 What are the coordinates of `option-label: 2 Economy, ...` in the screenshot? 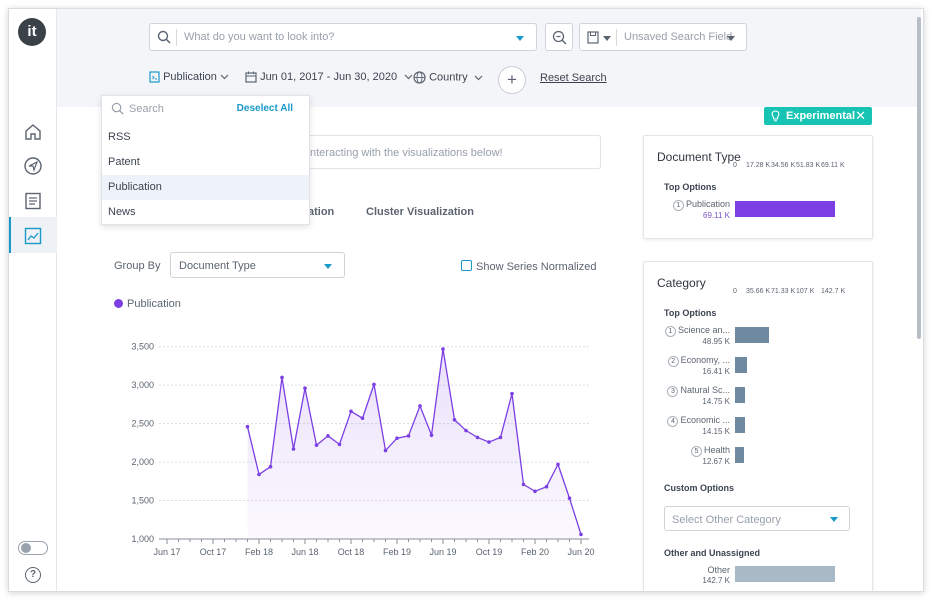 It's located at (697, 361).